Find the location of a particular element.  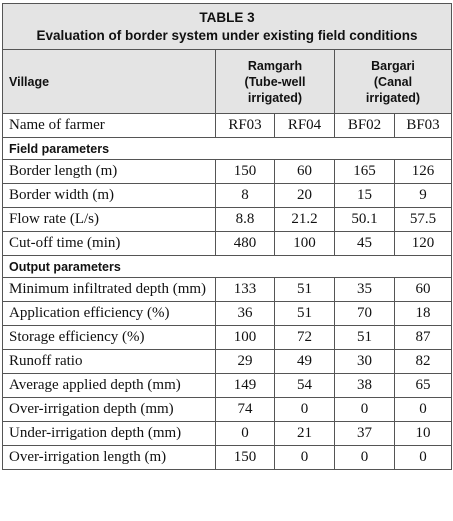

cell-value: 74 is located at coordinates (245, 409).